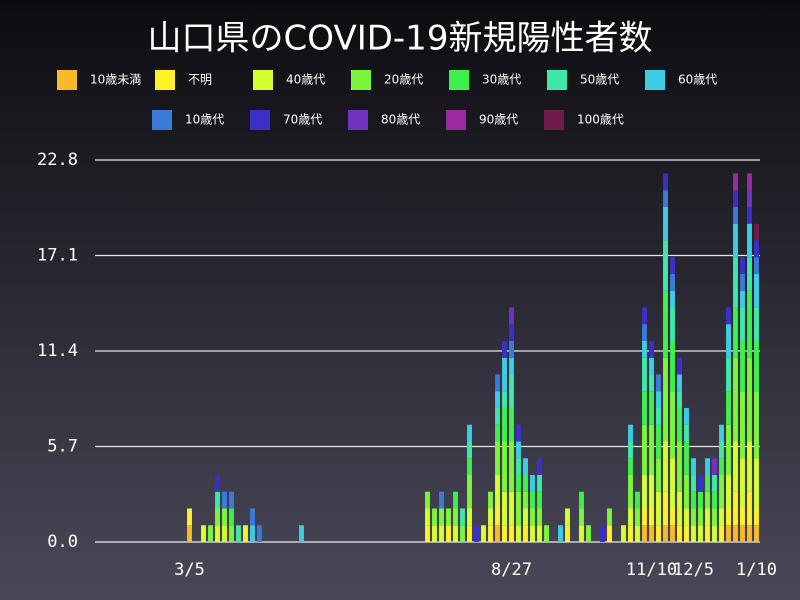 This screenshot has width=800, height=600. Describe the element at coordinates (599, 80) in the screenshot. I see `legend-label: 50歳代` at that location.